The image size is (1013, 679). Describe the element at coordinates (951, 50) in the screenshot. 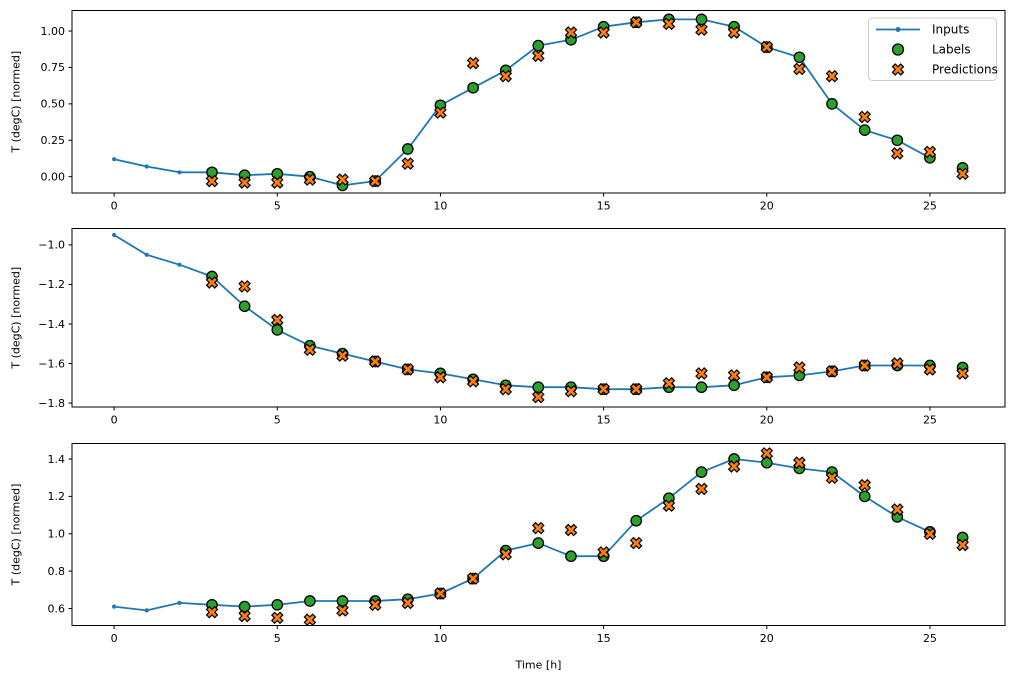

I see `legend-item-label: Labels` at that location.